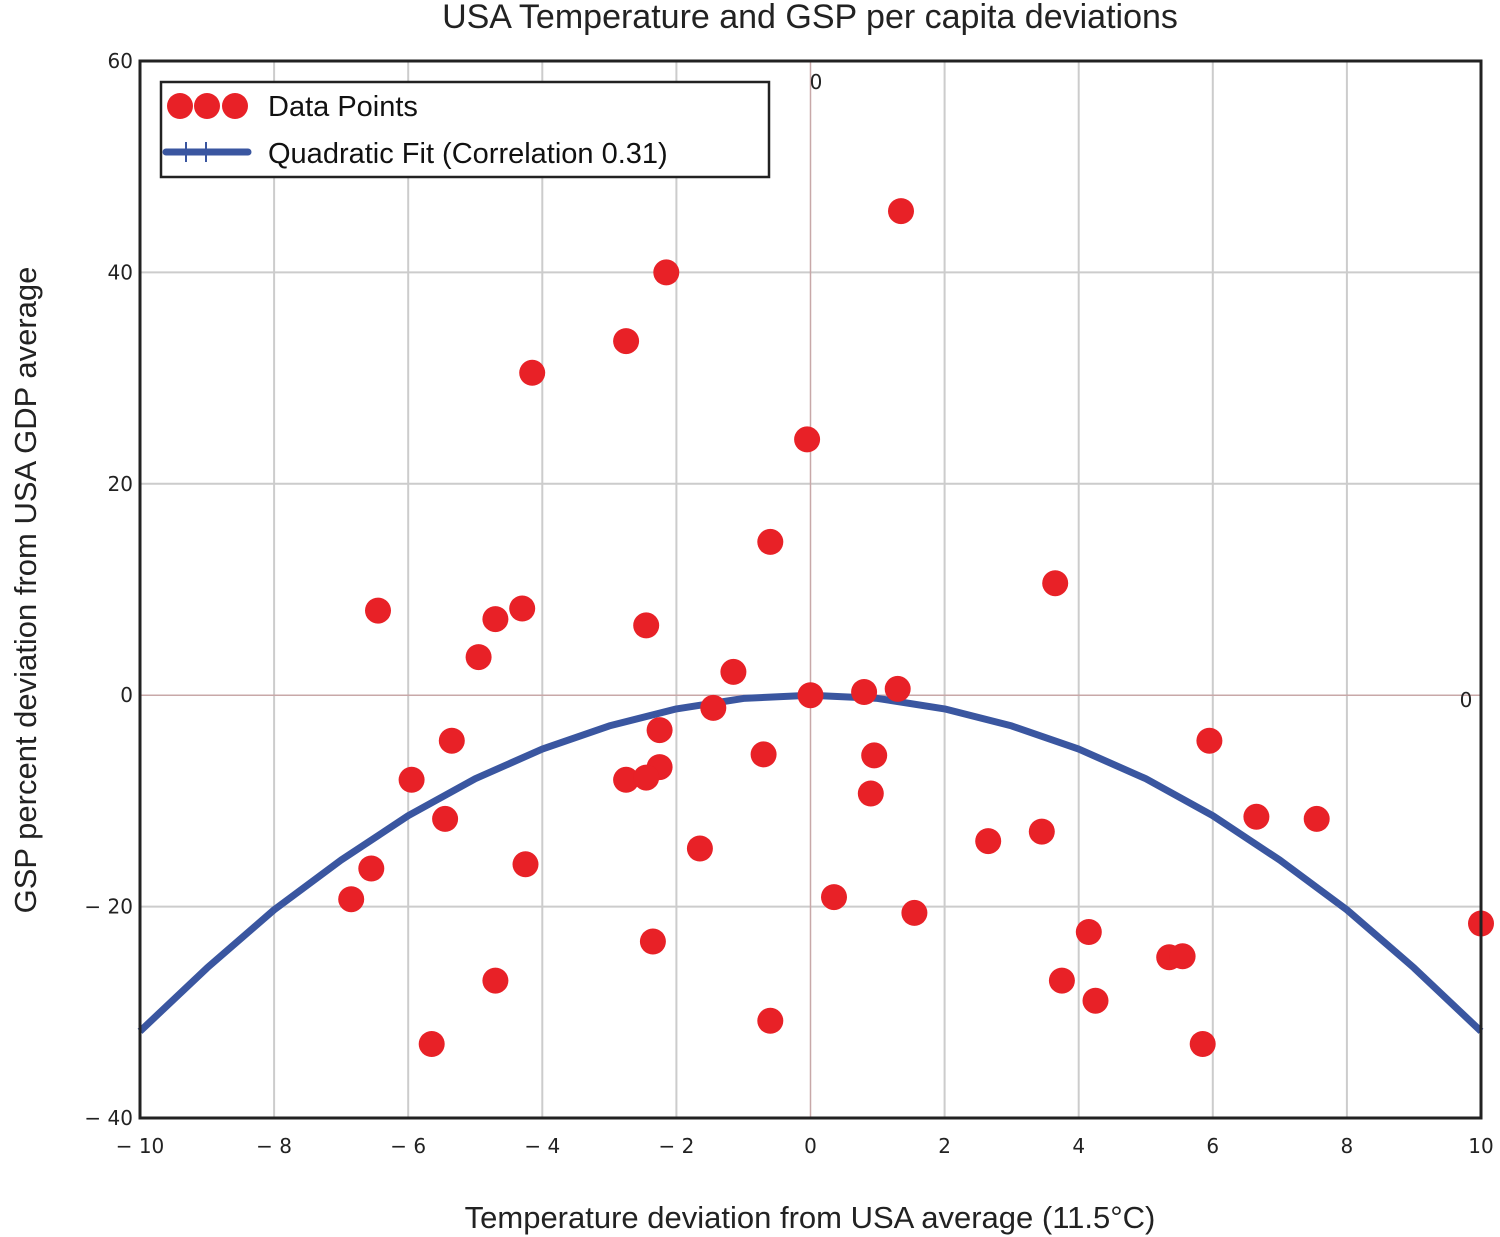  Describe the element at coordinates (120, 272) in the screenshot. I see `y-tick-label: 40` at that location.